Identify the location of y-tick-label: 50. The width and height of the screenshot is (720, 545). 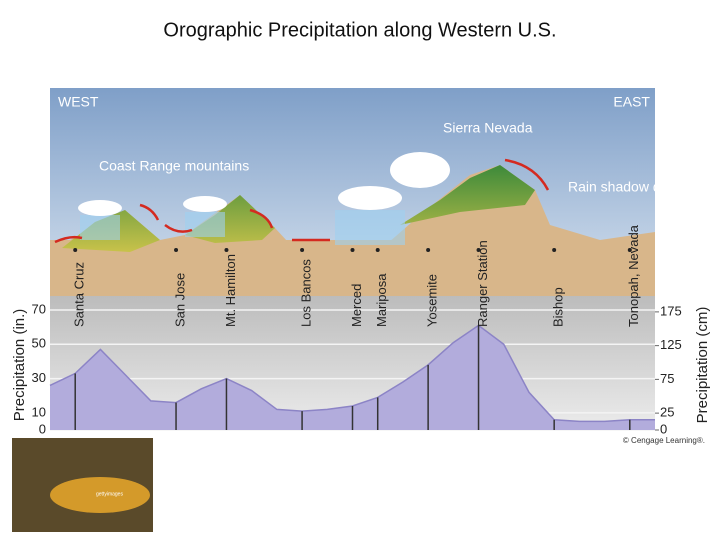
(39, 343).